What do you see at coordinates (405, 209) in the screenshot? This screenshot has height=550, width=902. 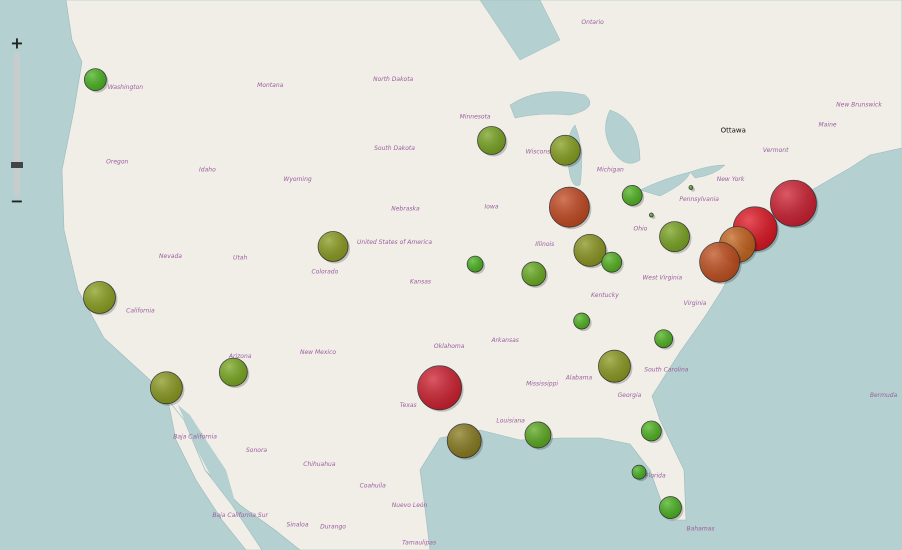 I see `place-label: Nebraska` at bounding box center [405, 209].